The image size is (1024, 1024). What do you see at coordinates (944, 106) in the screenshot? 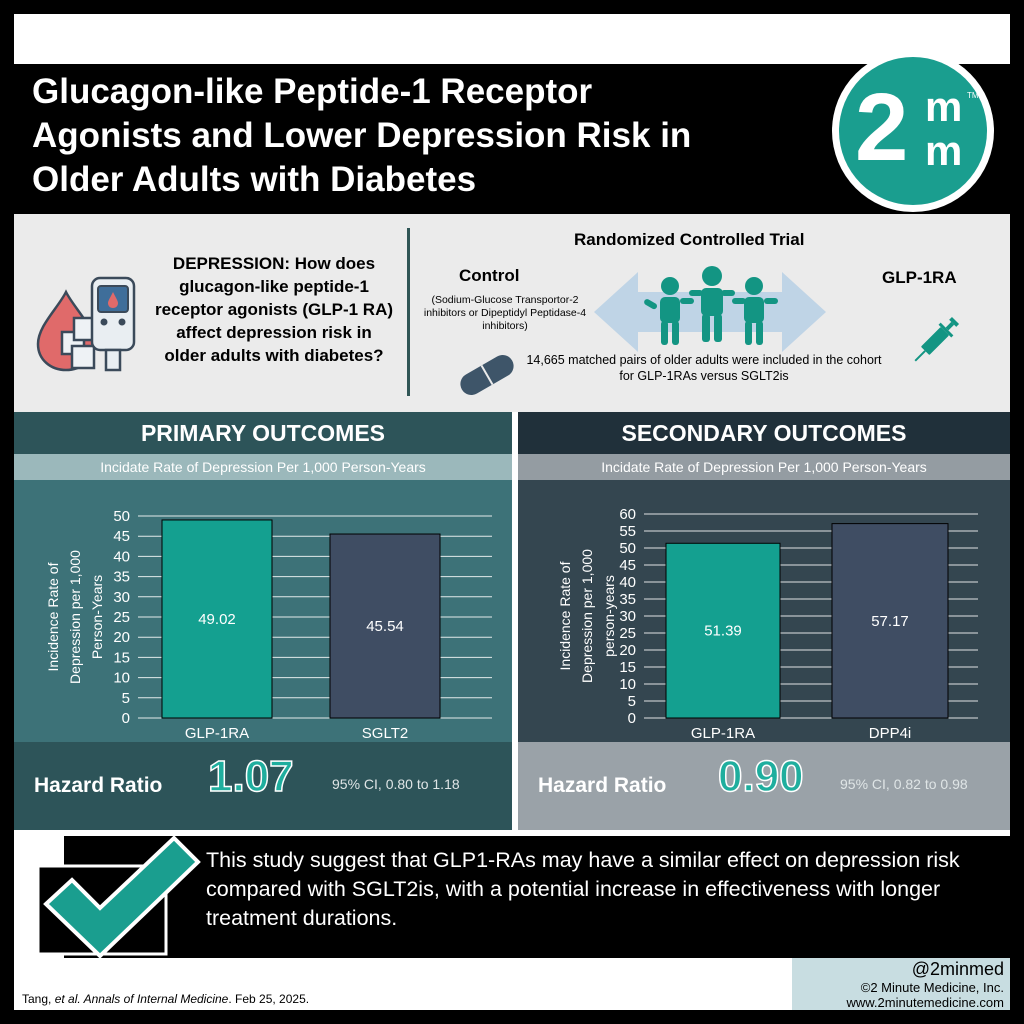
I see `logo-letter-top: m` at bounding box center [944, 106].